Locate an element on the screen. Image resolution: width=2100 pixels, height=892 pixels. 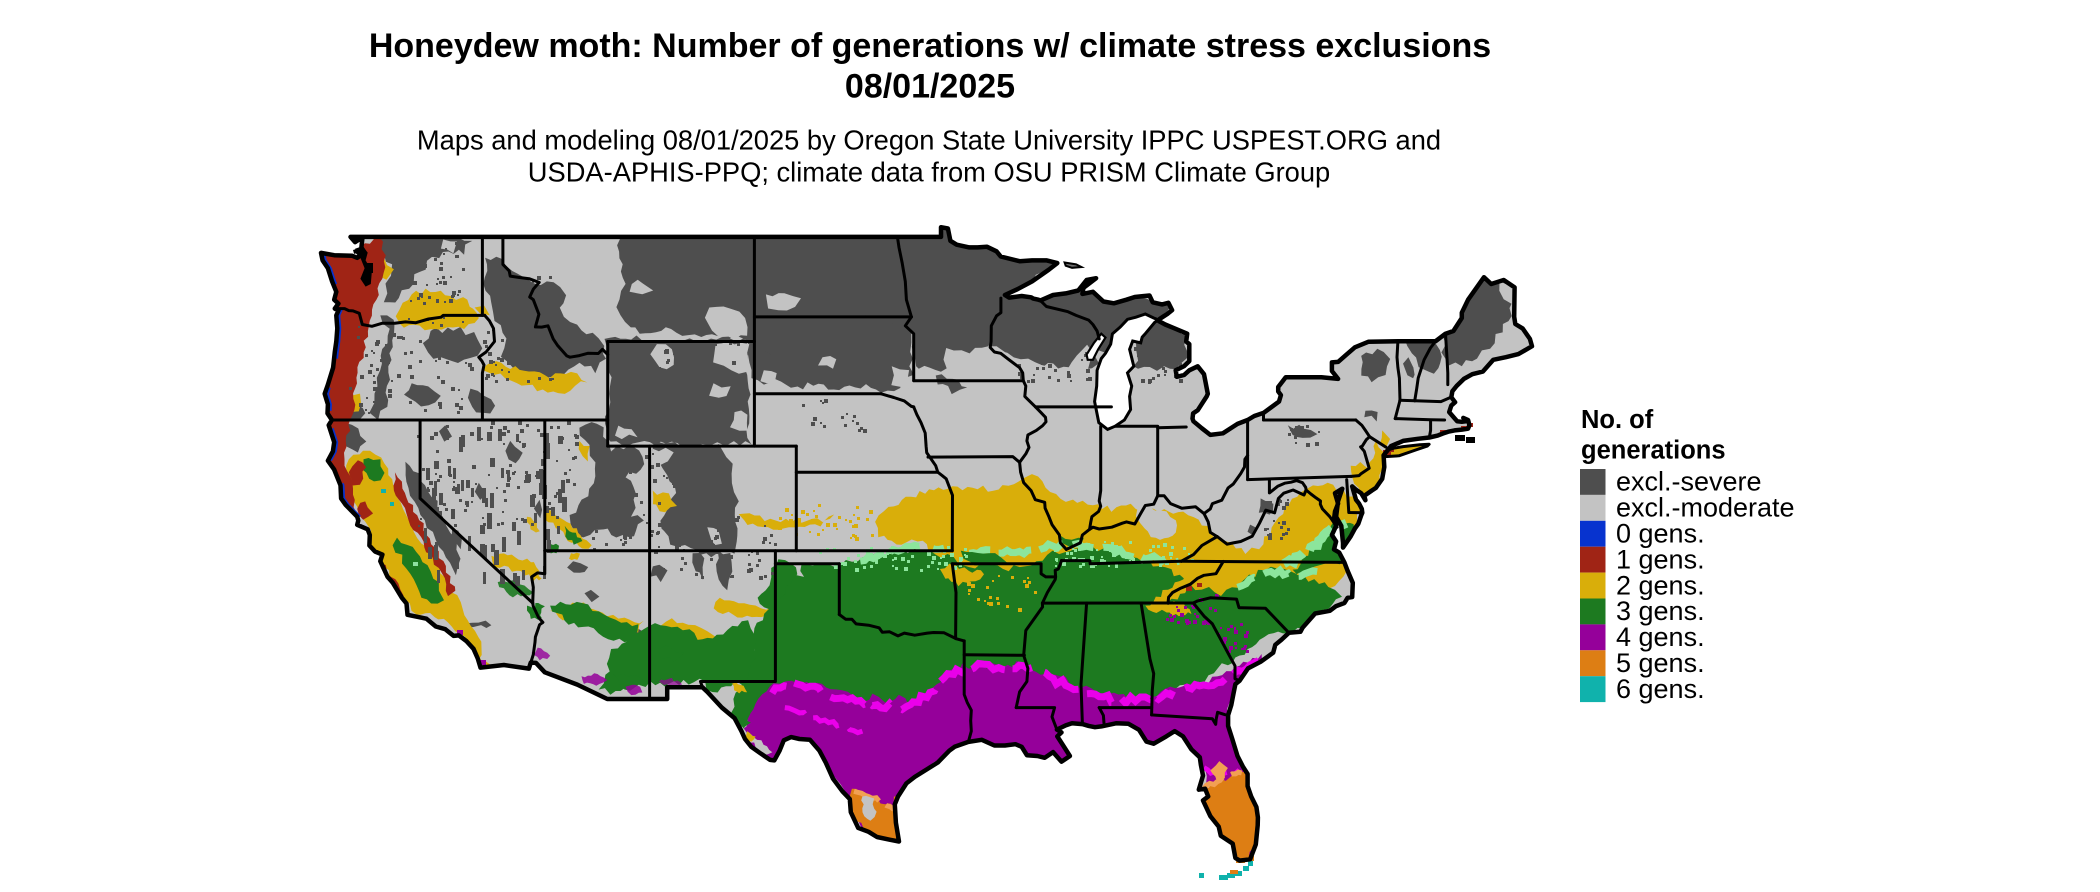
svg-text: 3 gens. is located at coordinates (1660, 611).